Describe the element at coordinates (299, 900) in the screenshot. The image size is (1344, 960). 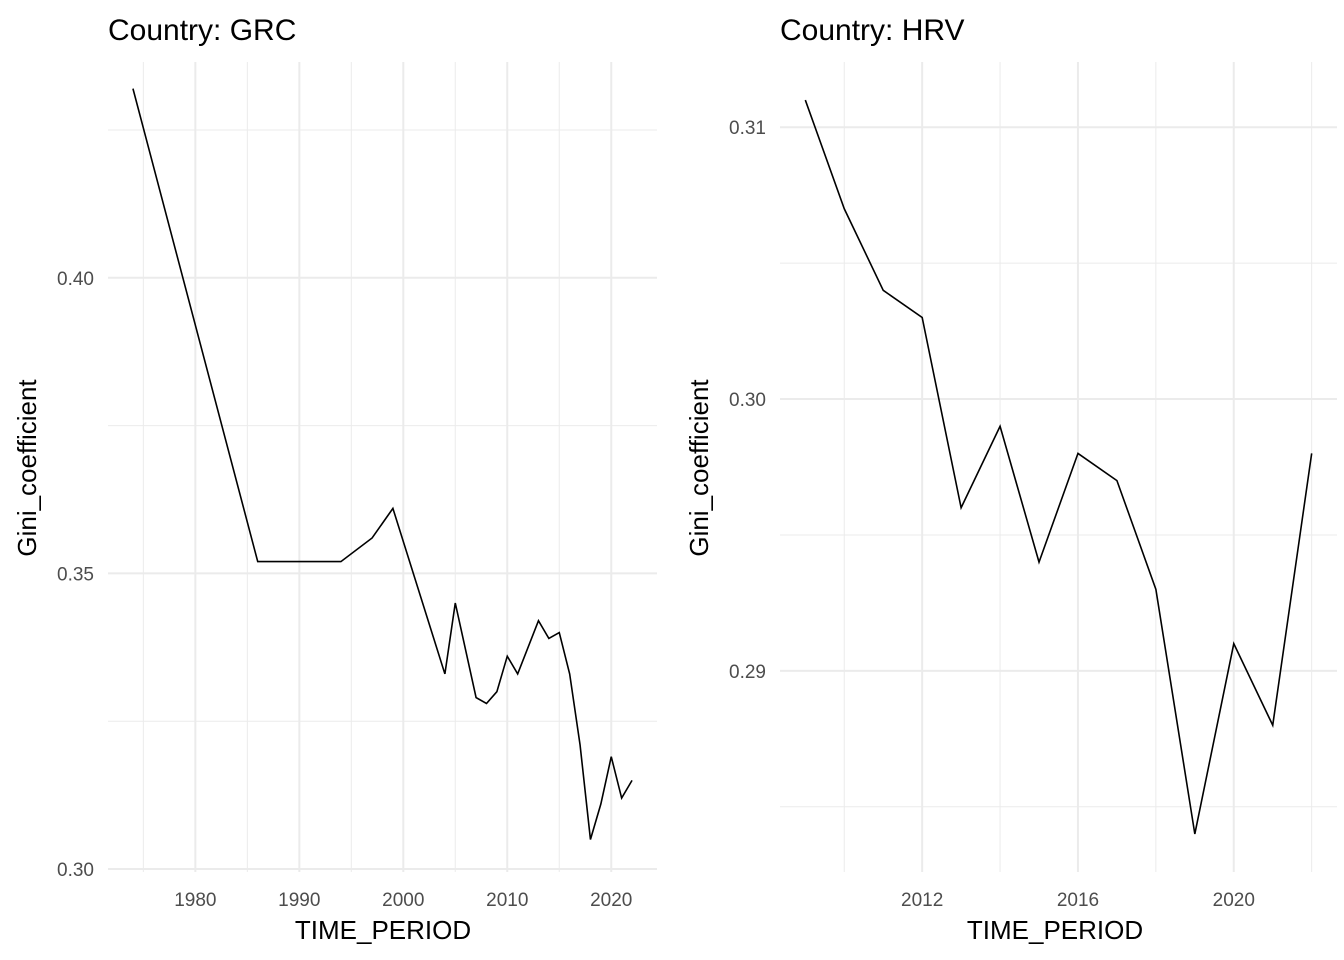
I see `x-tick-label: 1990` at that location.